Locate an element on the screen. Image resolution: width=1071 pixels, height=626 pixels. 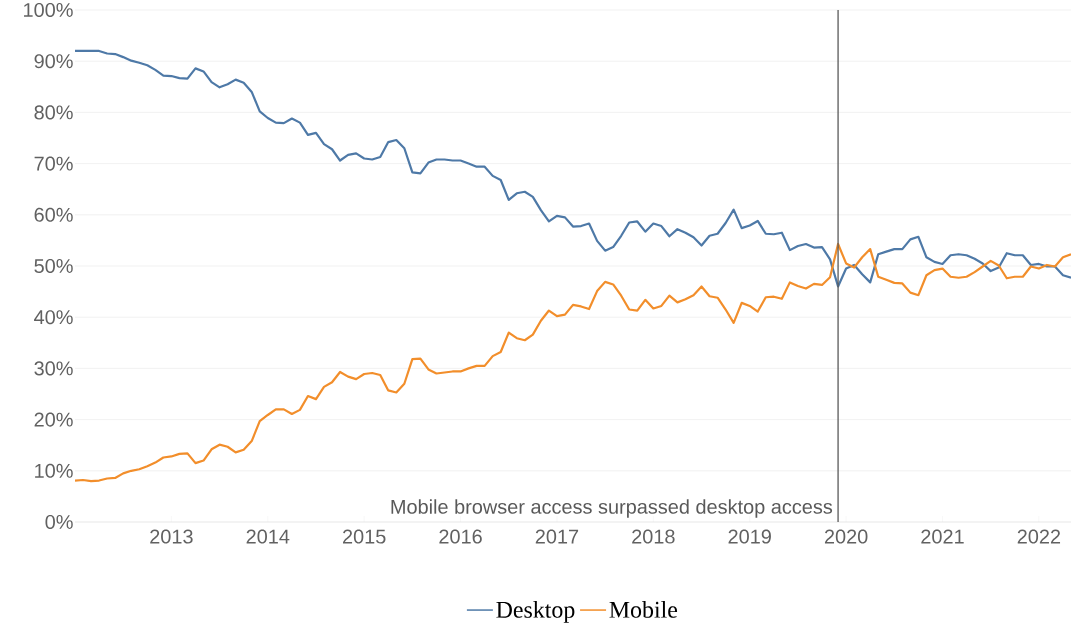
y-tick-label: 90% is located at coordinates (53, 61).